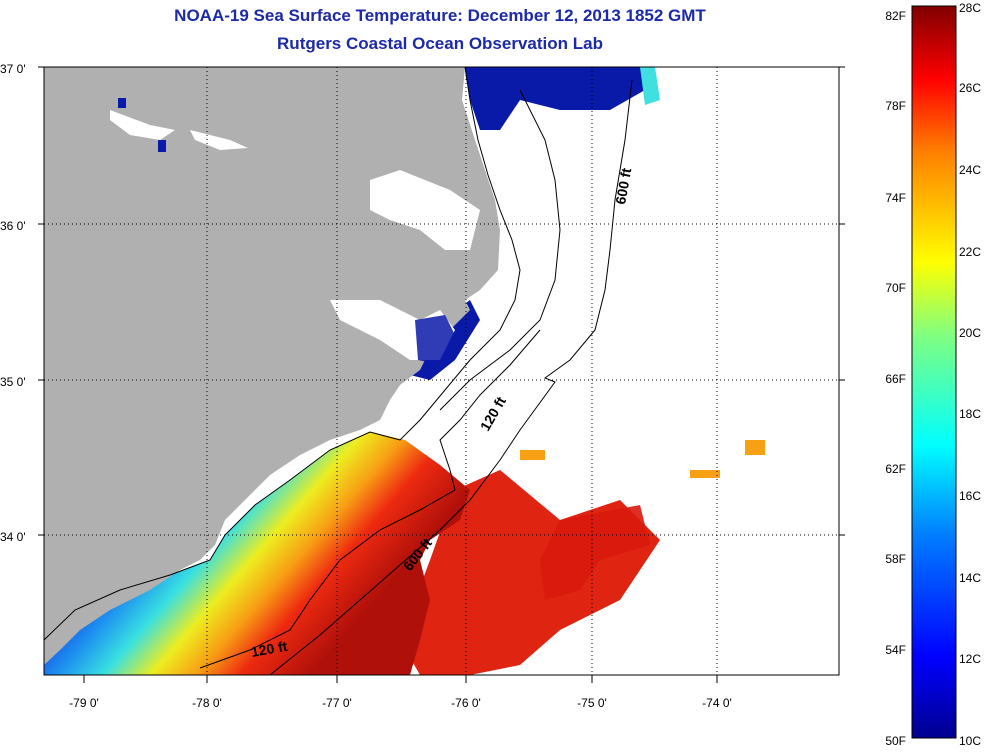  I want to click on legend-f-label: 66F, so click(895, 379).